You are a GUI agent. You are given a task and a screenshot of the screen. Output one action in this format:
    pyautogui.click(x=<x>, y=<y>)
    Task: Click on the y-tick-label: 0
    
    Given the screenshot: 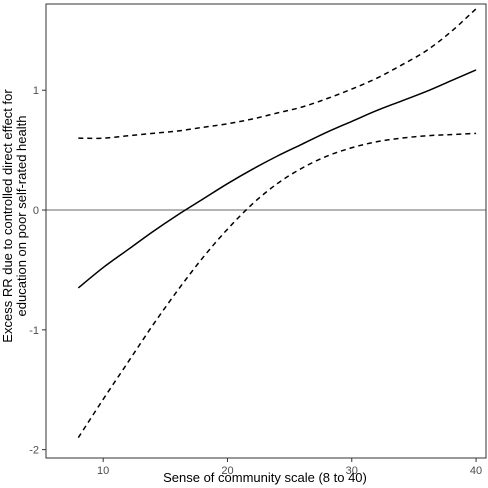 What is the action you would take?
    pyautogui.click(x=36, y=211)
    